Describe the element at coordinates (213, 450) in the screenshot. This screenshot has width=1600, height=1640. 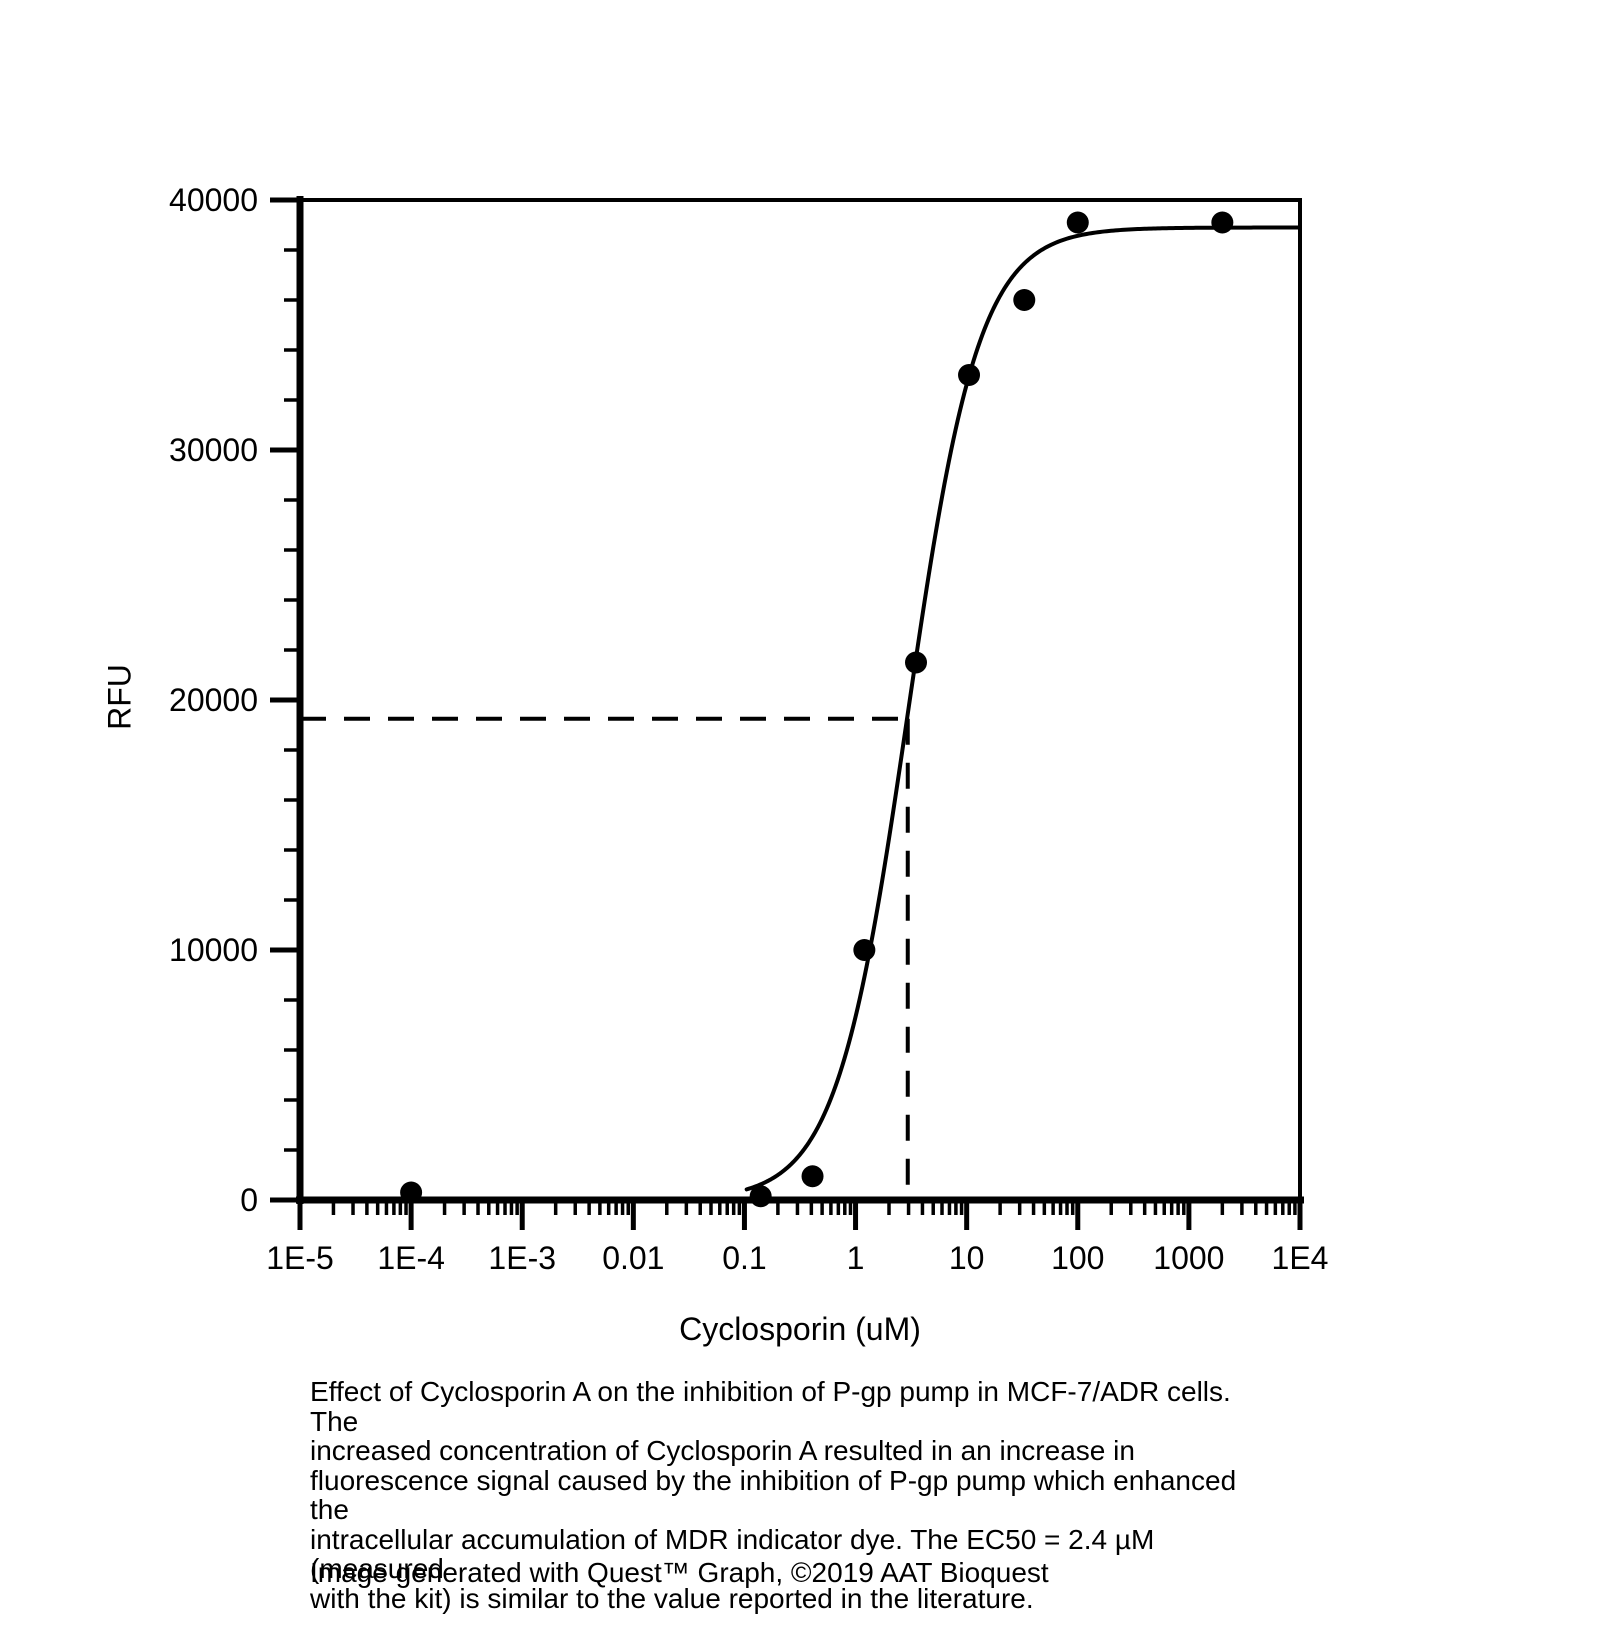
I see `y-tick-label: 30000` at that location.